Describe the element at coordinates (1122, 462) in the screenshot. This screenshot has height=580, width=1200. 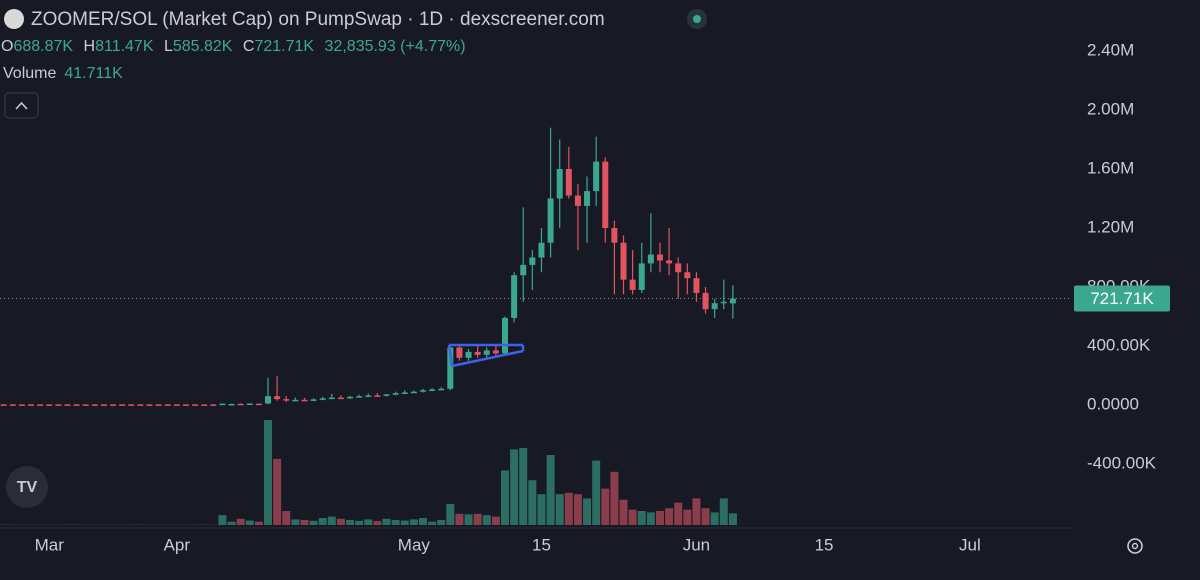
I see `y-tick-label: -400.00K` at that location.